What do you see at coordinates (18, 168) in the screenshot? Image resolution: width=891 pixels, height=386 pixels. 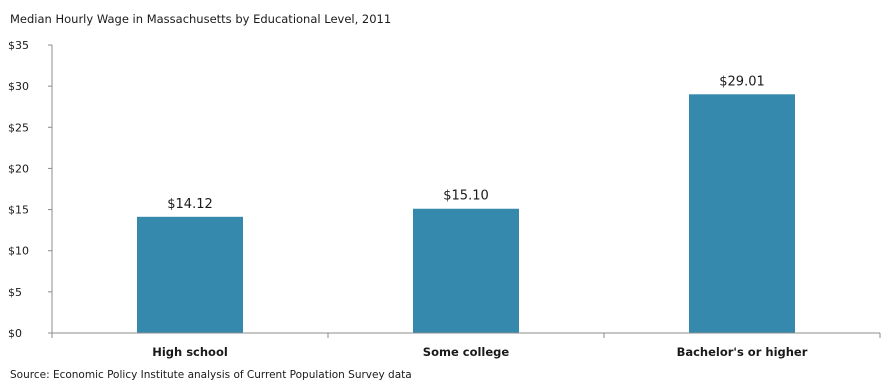 I see `y-tick-label: $20` at bounding box center [18, 168].